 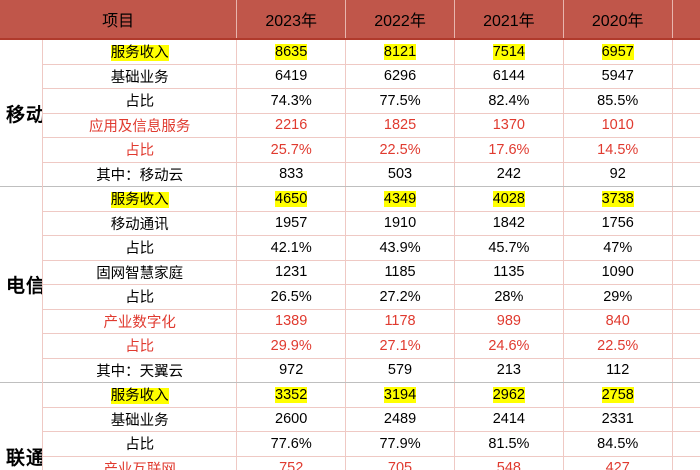 I want to click on table-cell-value: 1842, so click(x=509, y=223).